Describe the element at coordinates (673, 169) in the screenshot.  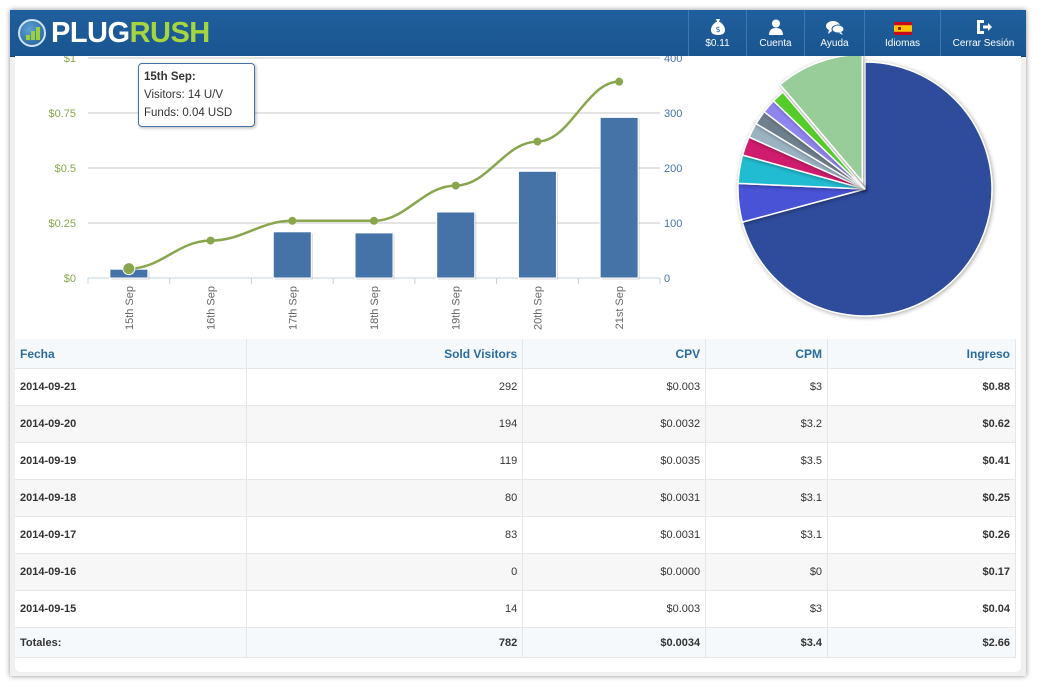
I see `y-right-tick-label: 200` at that location.